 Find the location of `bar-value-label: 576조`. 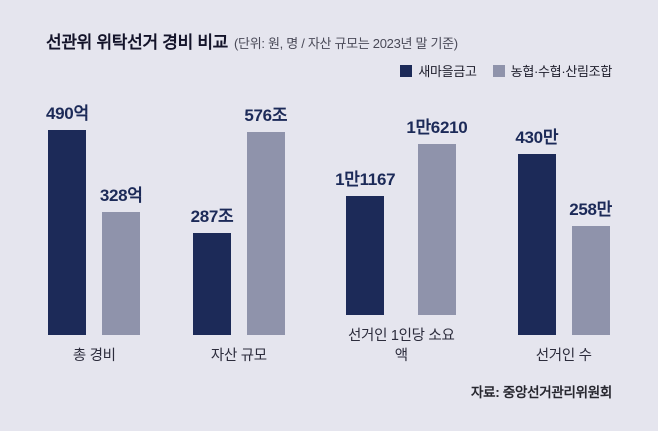

bar-value-label: 576조 is located at coordinates (266, 115).